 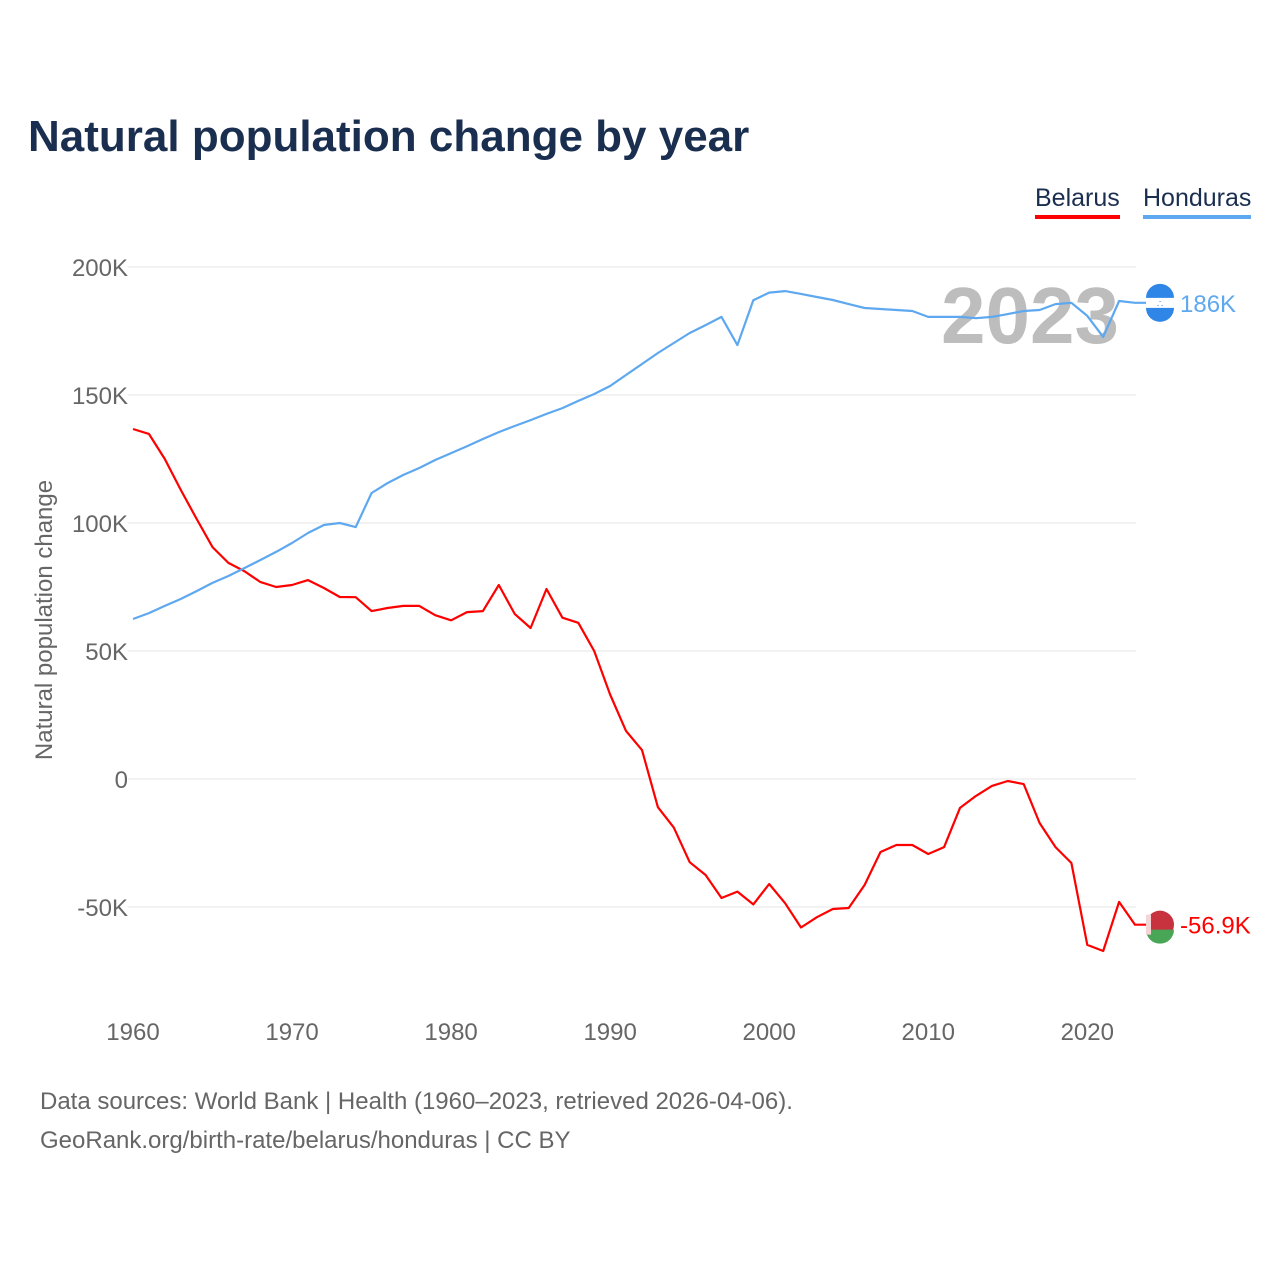 I want to click on x-tick-label: 2000, so click(x=768, y=1032).